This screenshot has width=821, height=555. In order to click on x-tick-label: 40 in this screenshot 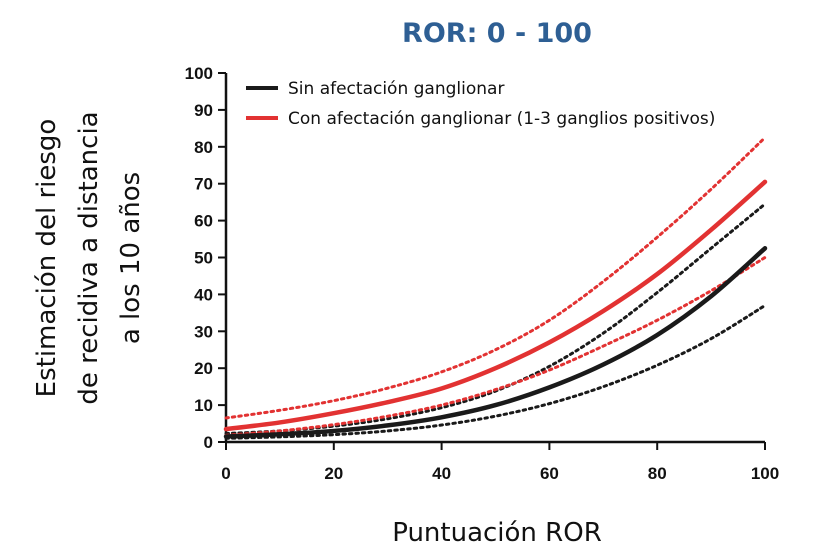, I will do `click(441, 473)`.